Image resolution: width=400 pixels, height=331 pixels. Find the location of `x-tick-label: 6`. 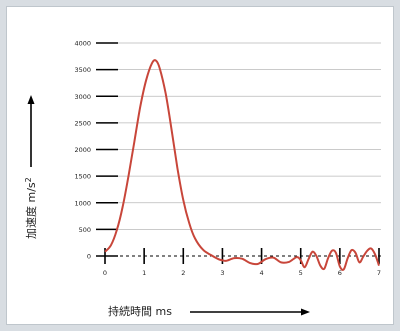

x-tick-label: 6 is located at coordinates (340, 273).